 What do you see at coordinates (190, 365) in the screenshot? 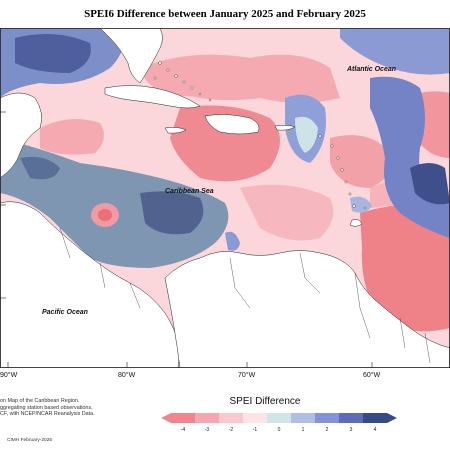
I see `longitude-ticks` at bounding box center [190, 365].